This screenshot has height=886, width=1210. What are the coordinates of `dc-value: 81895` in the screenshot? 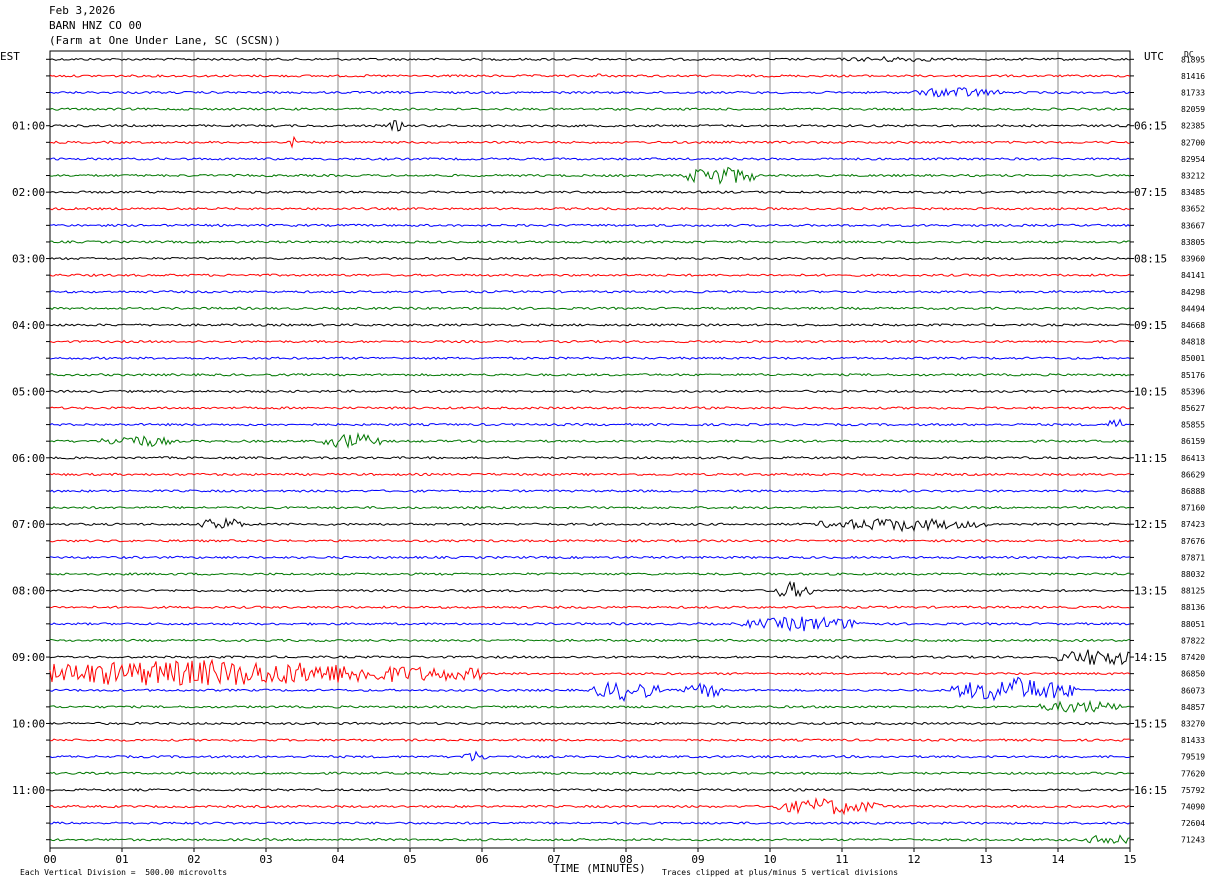 It's located at (1193, 59).